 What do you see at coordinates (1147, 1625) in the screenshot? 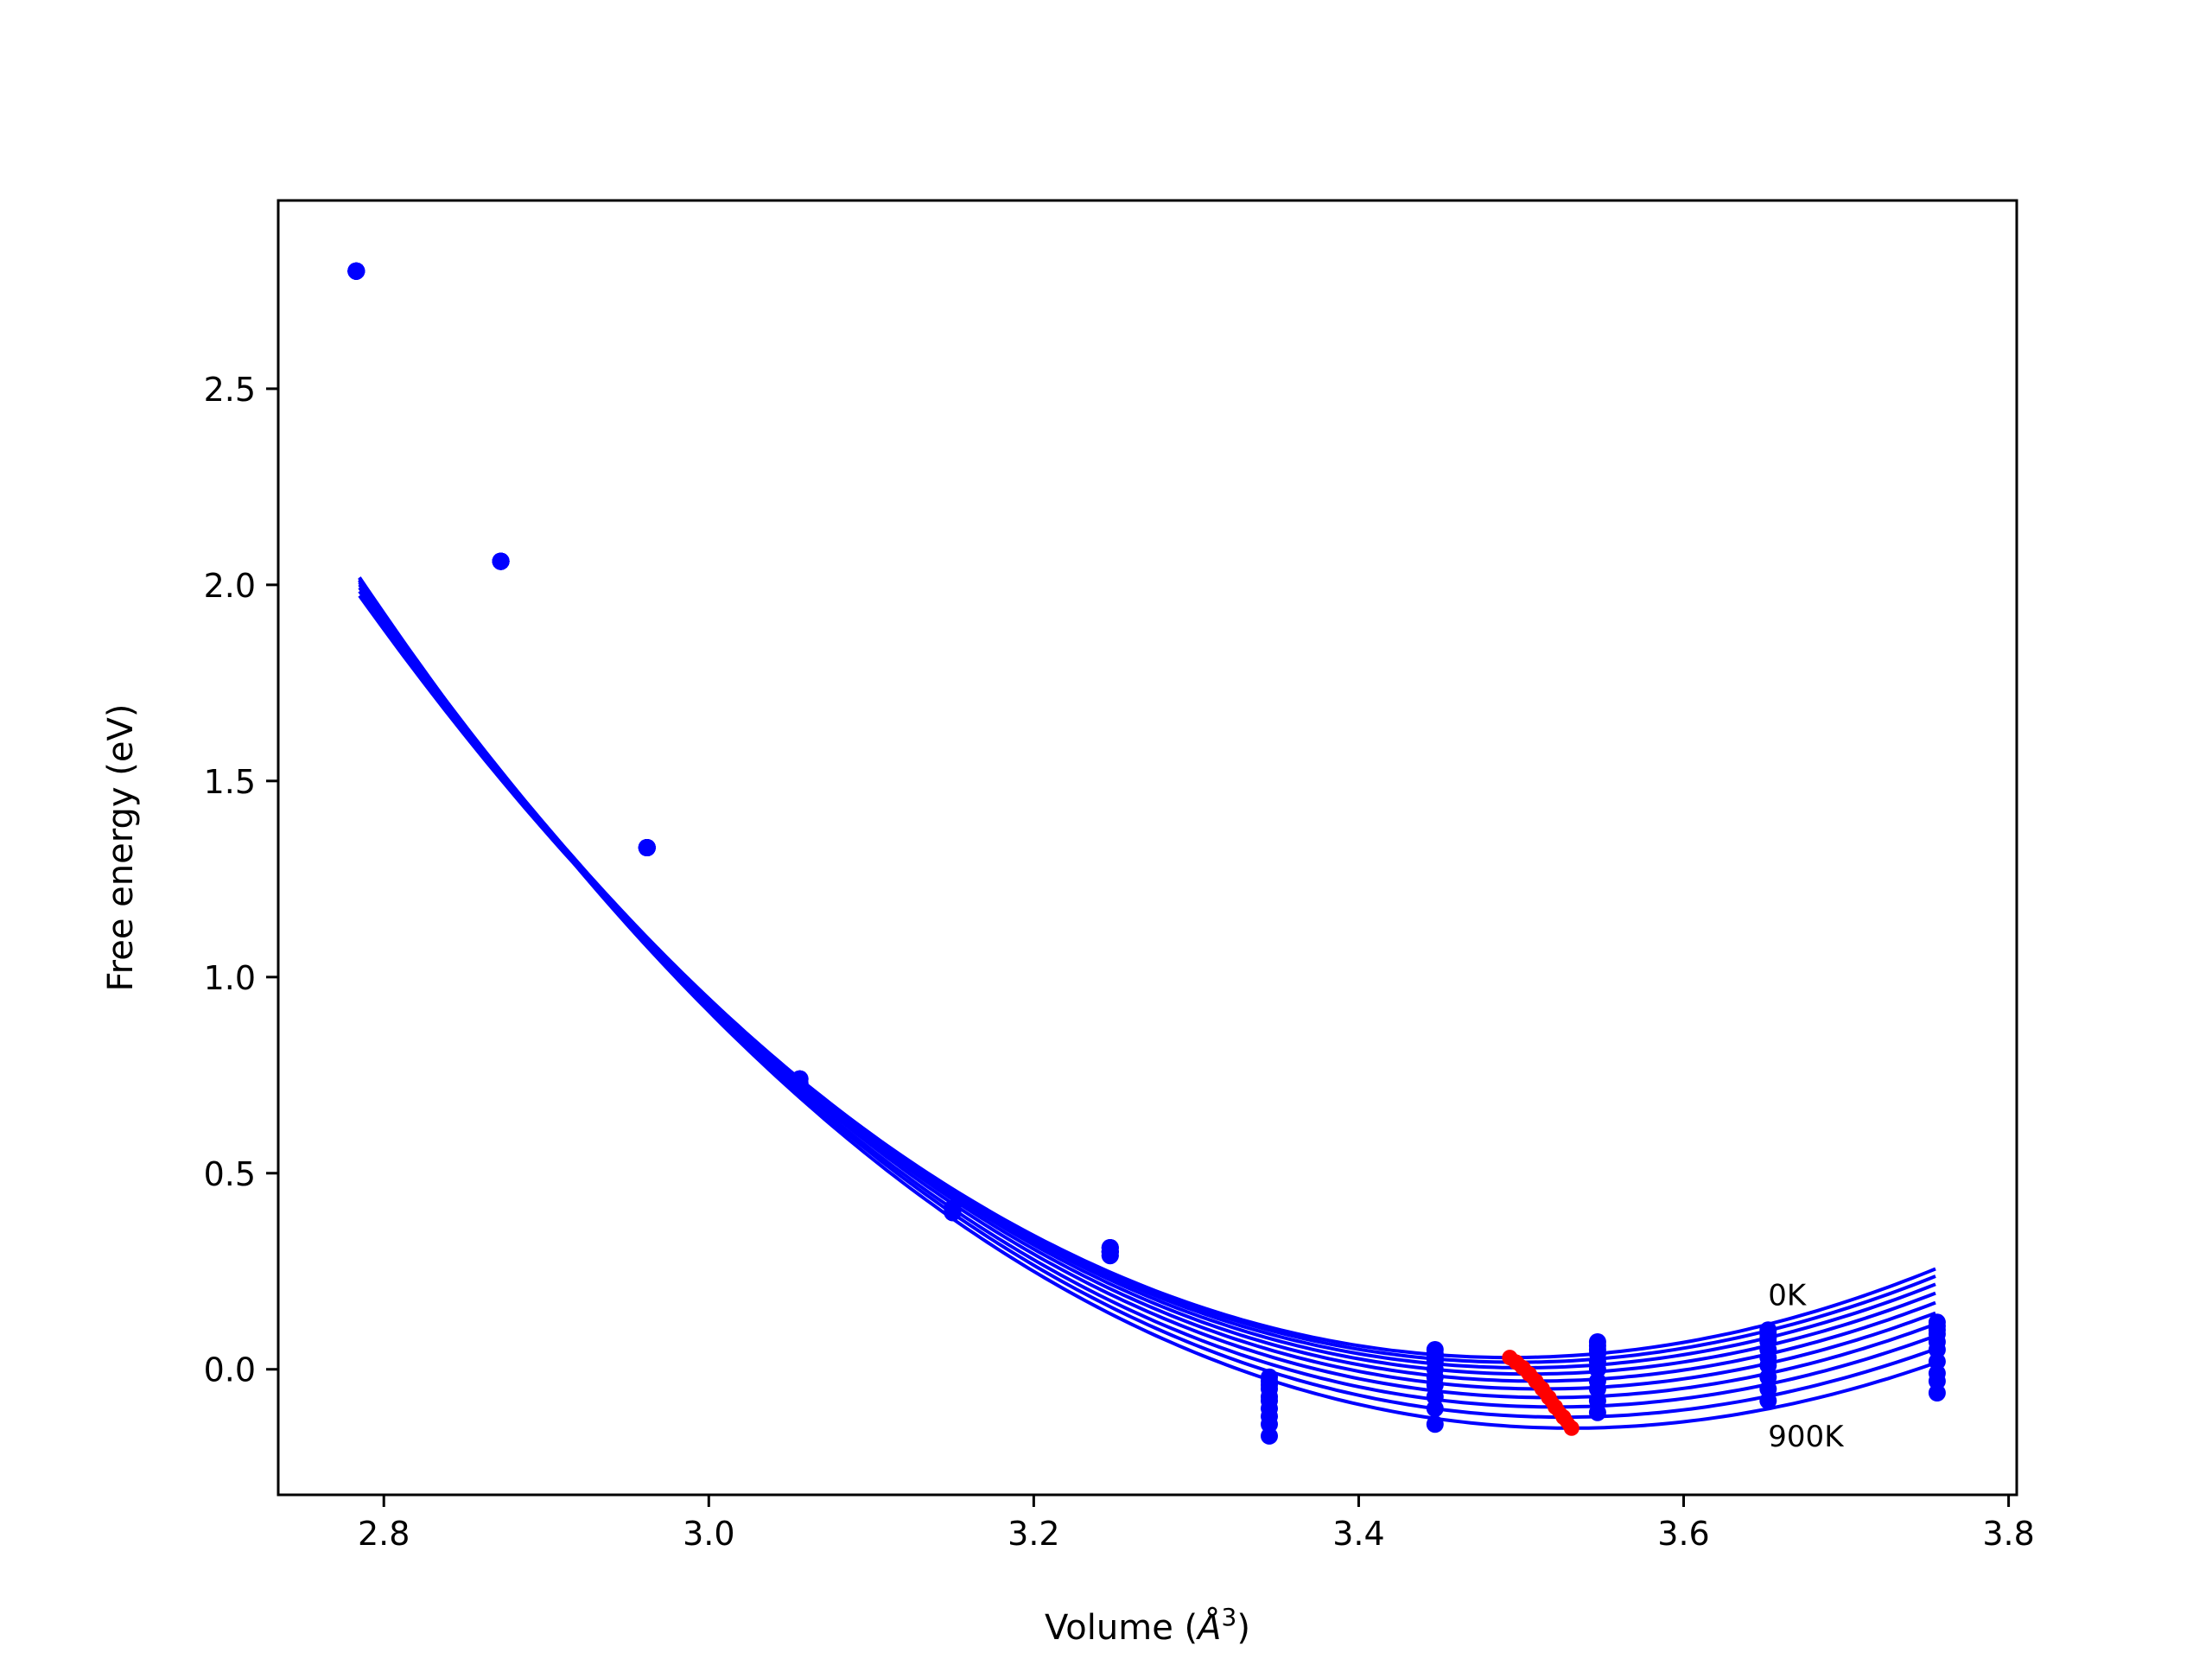
I see `x-axis-label: Volume (Å3)` at bounding box center [1147, 1625].